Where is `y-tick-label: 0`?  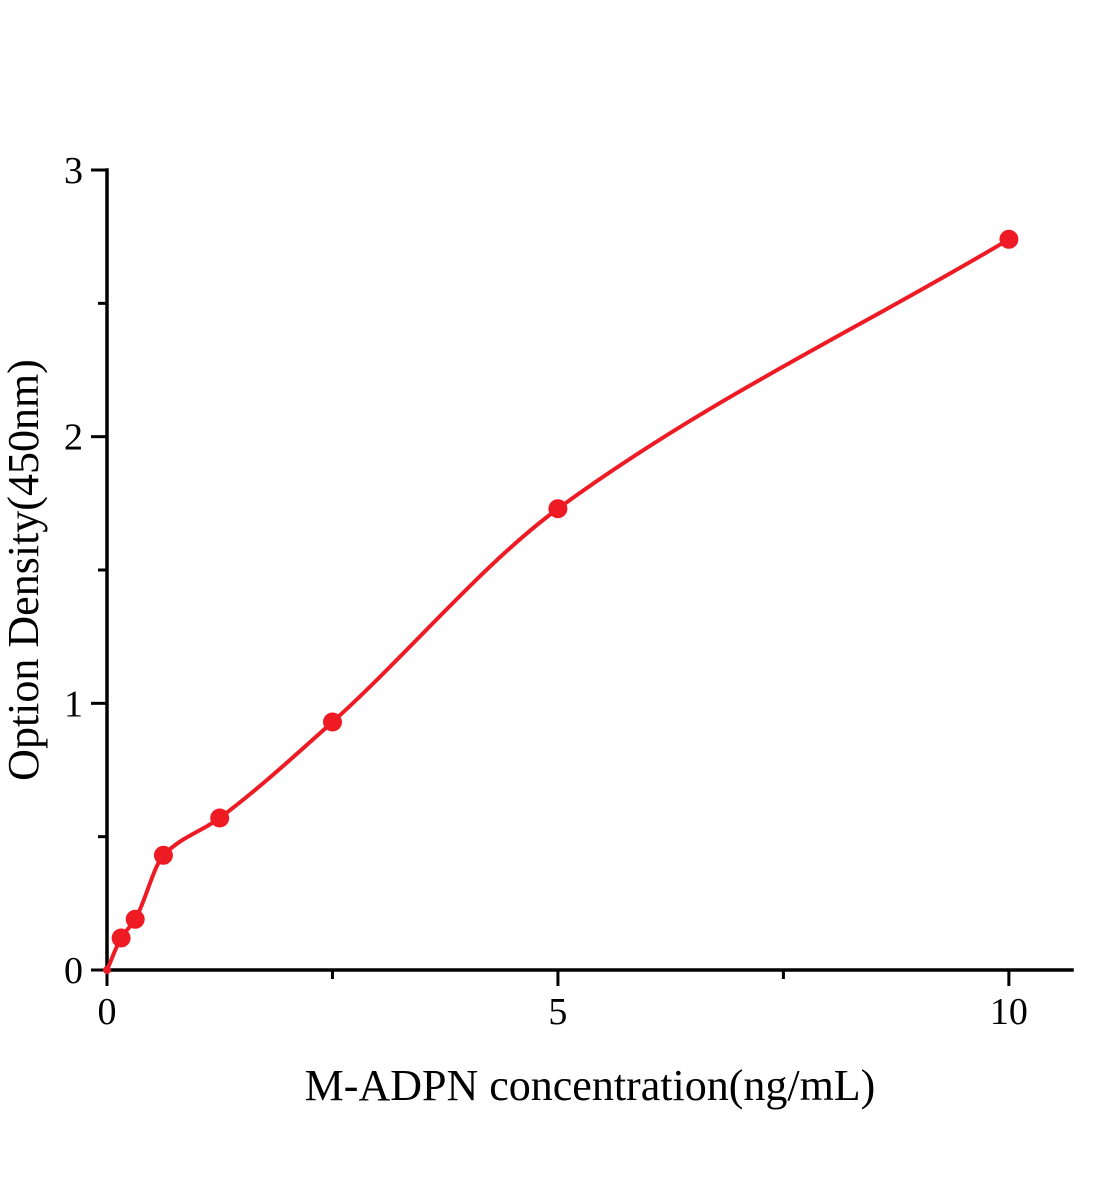
y-tick-label: 0 is located at coordinates (73, 971).